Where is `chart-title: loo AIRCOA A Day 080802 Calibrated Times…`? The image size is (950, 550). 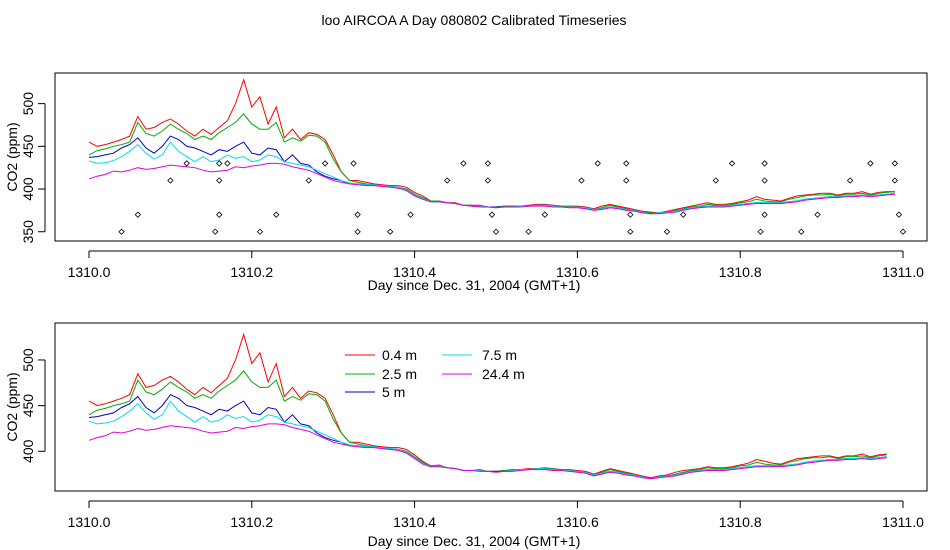
chart-title: loo AIRCOA A Day 080802 Calibrated Times… is located at coordinates (473, 20).